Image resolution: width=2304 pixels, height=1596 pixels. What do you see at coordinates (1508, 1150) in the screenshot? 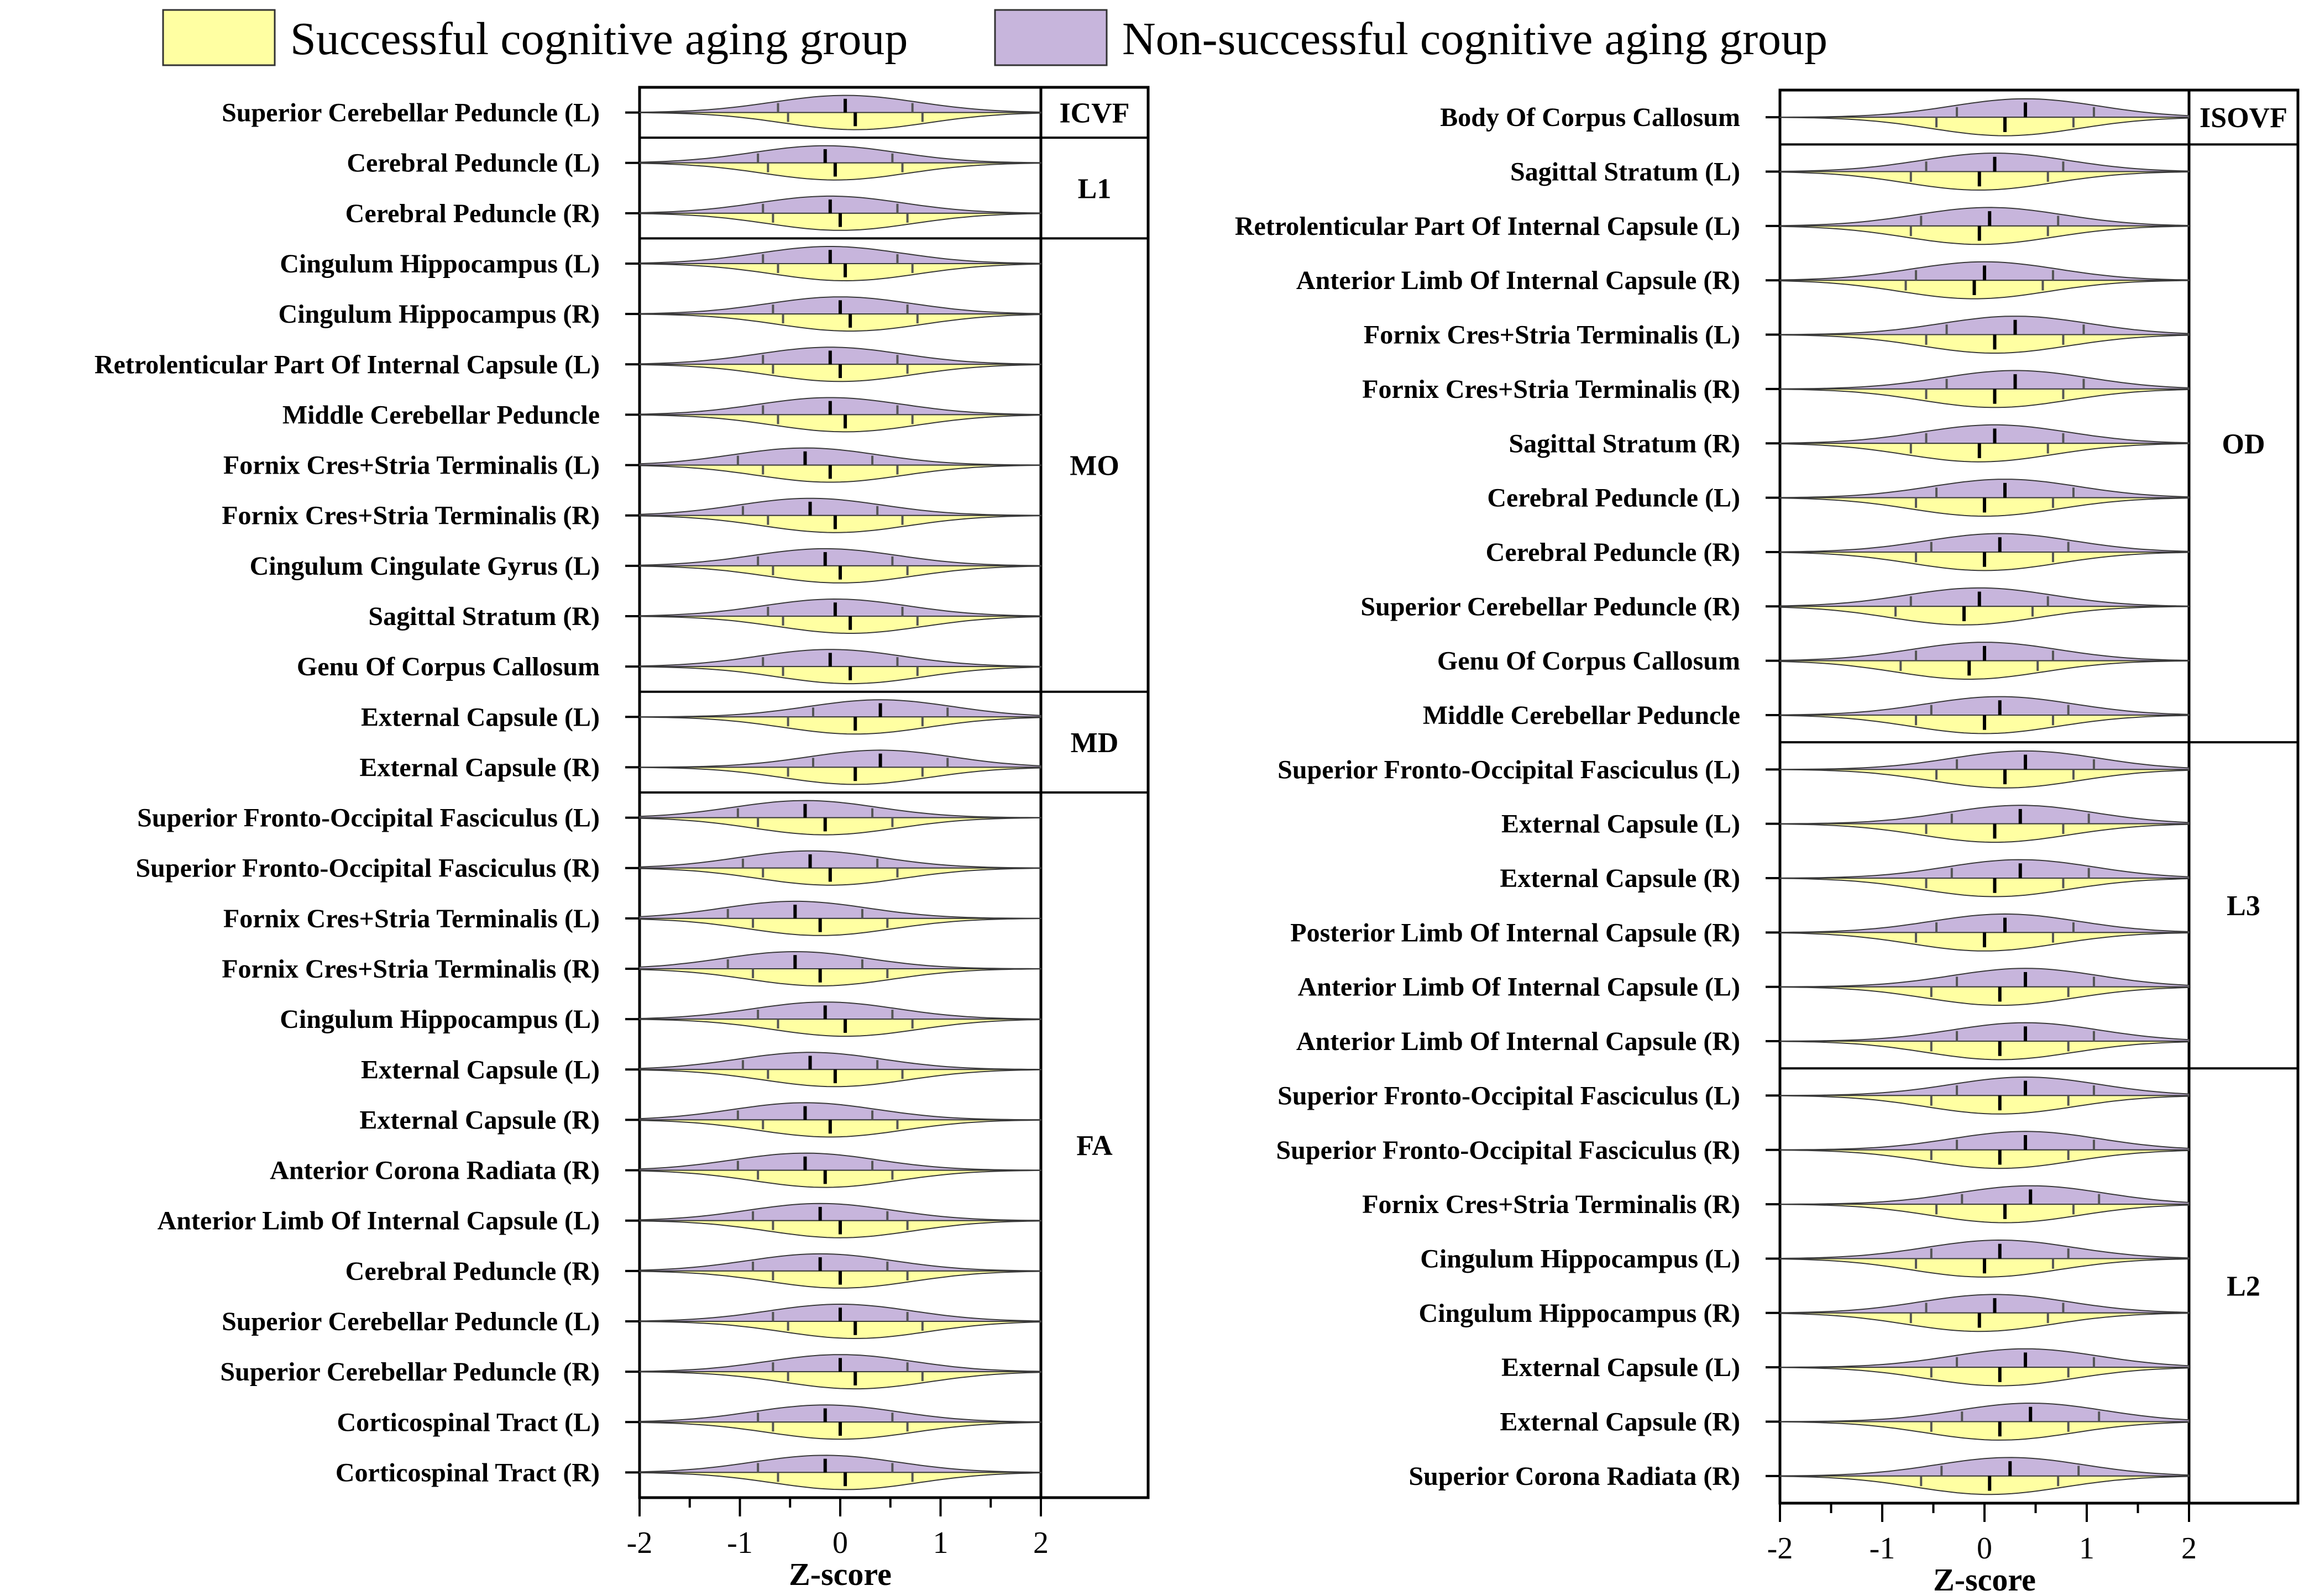
I see `row-label: Superior Fronto-Occipital Fasciculus (R)` at bounding box center [1508, 1150].